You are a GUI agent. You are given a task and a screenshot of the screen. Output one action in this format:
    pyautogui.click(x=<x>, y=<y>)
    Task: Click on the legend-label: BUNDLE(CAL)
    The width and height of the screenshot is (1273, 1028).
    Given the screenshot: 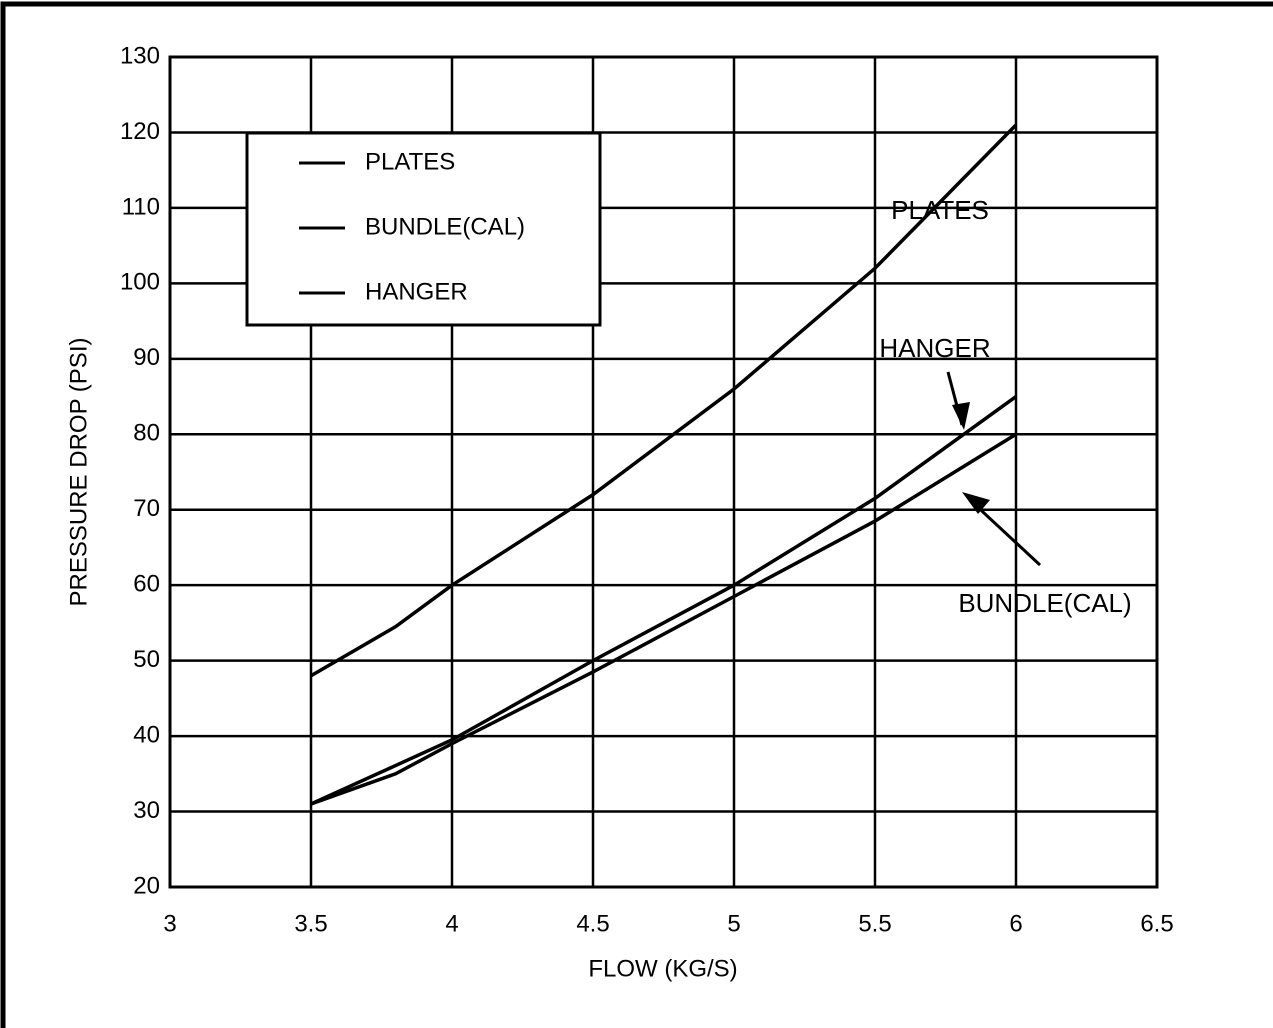 What is the action you would take?
    pyautogui.click(x=445, y=226)
    